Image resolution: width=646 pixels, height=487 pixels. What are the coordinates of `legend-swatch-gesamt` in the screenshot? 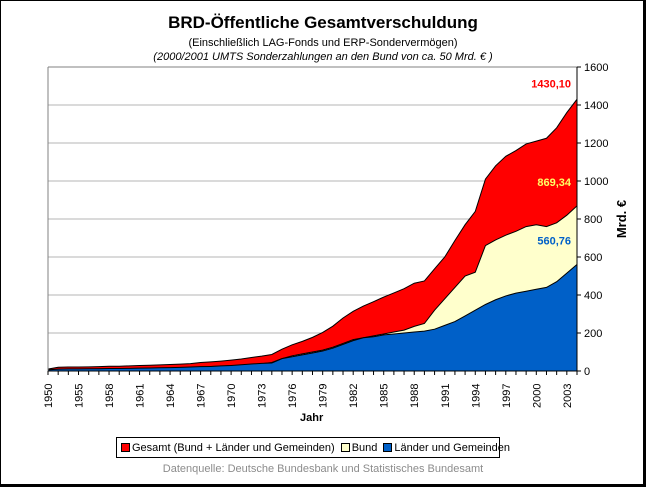 It's located at (125, 447).